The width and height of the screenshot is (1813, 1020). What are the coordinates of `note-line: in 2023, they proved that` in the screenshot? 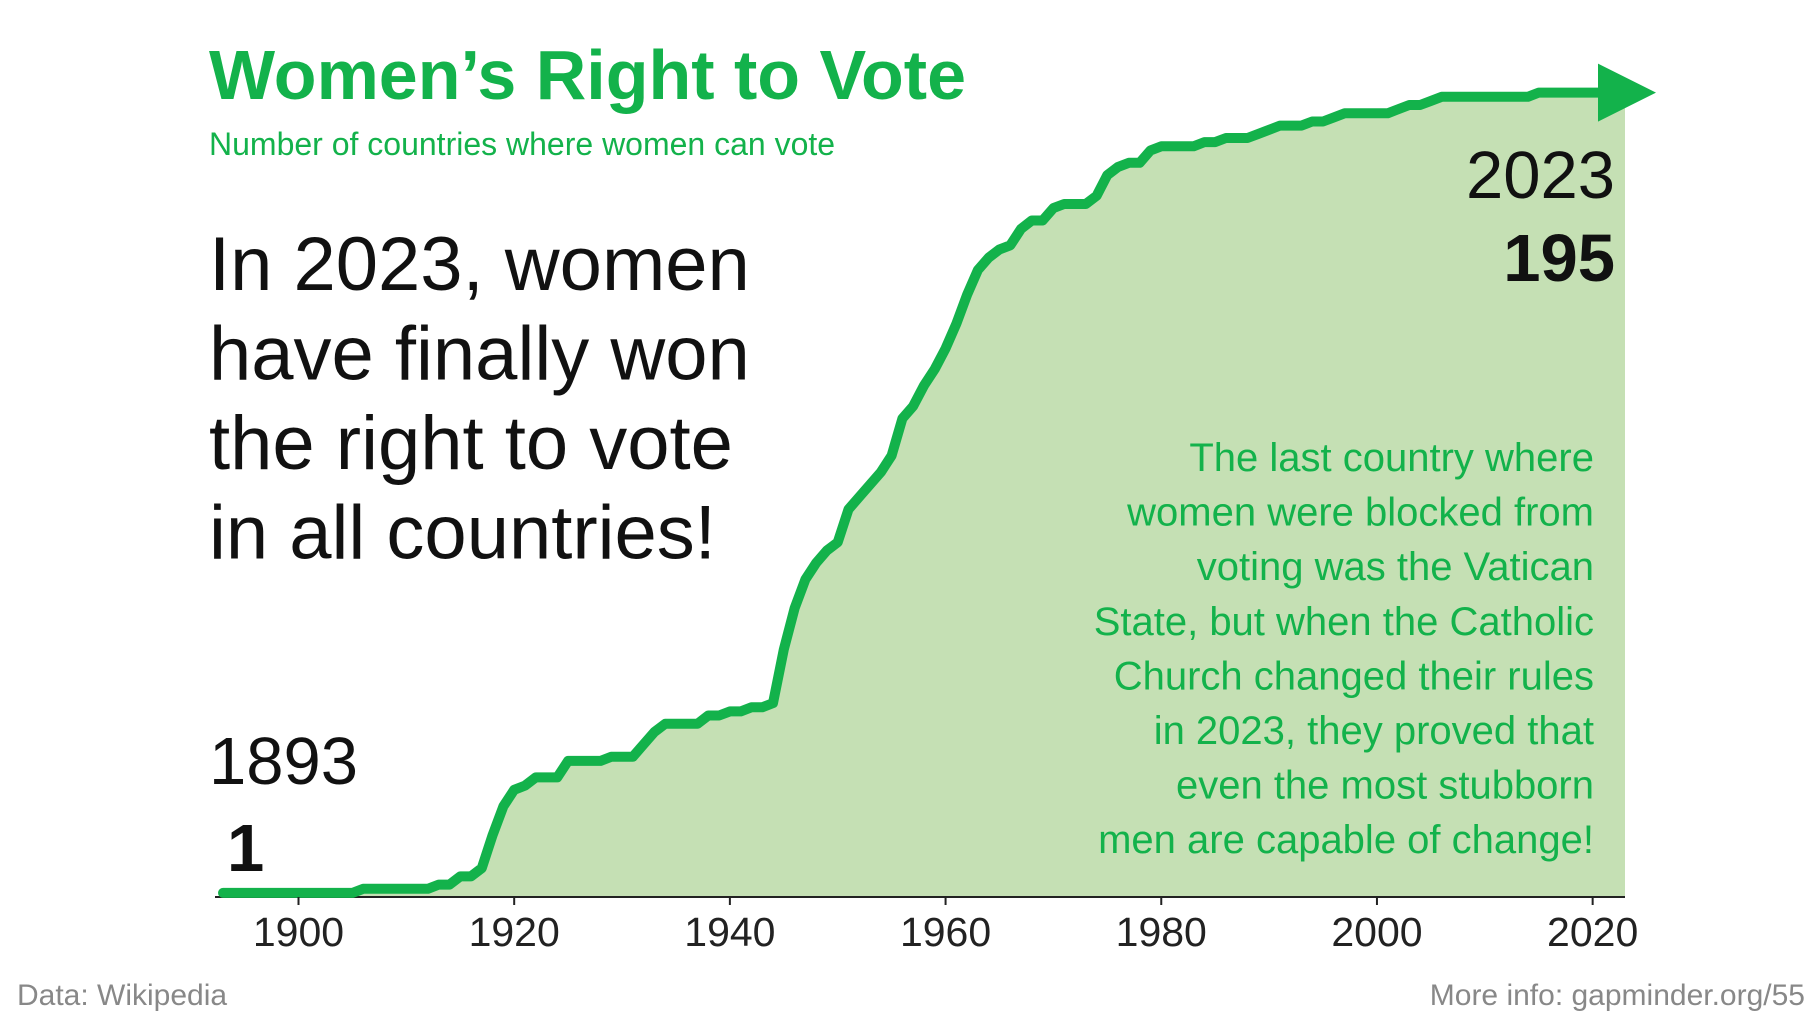 It's located at (1374, 731).